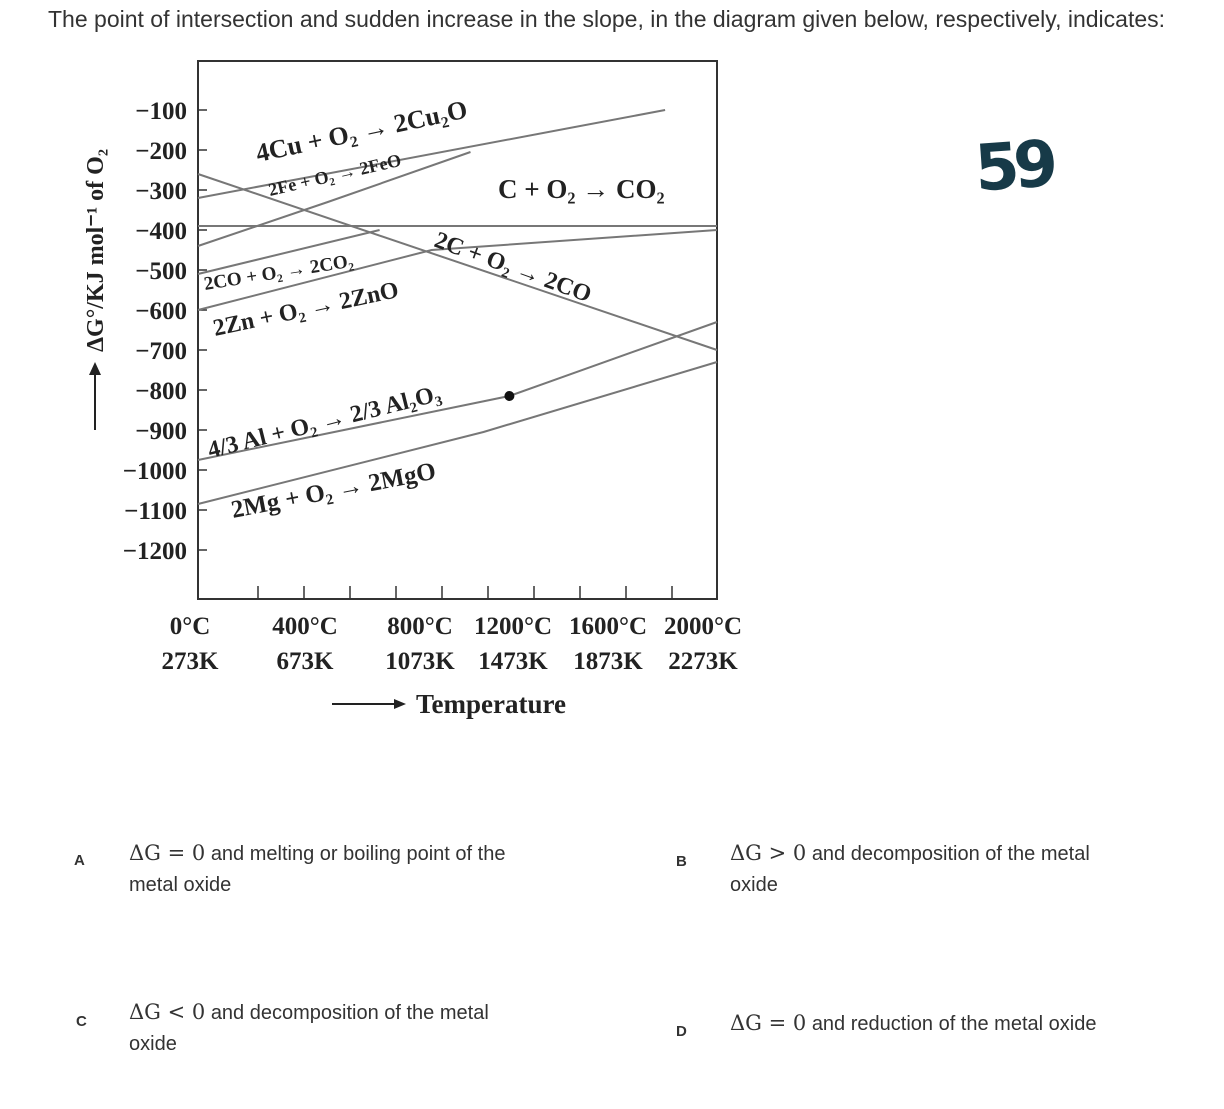 The image size is (1224, 1109). What do you see at coordinates (333, 491) in the screenshot?
I see `series-label-7: 2Mg + O₂ → 2MgO` at bounding box center [333, 491].